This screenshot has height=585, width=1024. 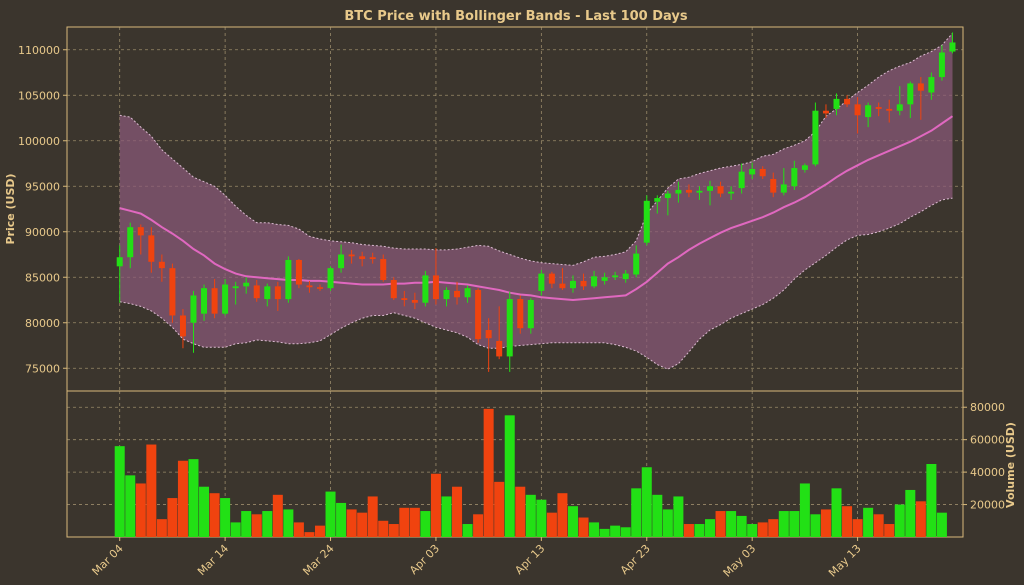 I want to click on price-tick-label: 85000, so click(x=42, y=277).